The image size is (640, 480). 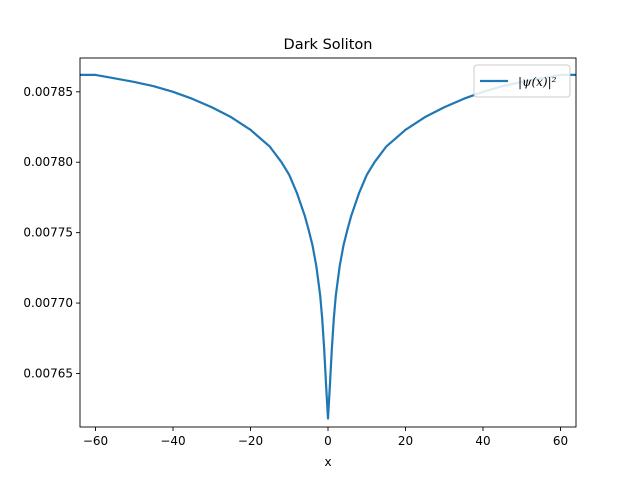 I want to click on y-tick-label: 0.00775, so click(x=48, y=233).